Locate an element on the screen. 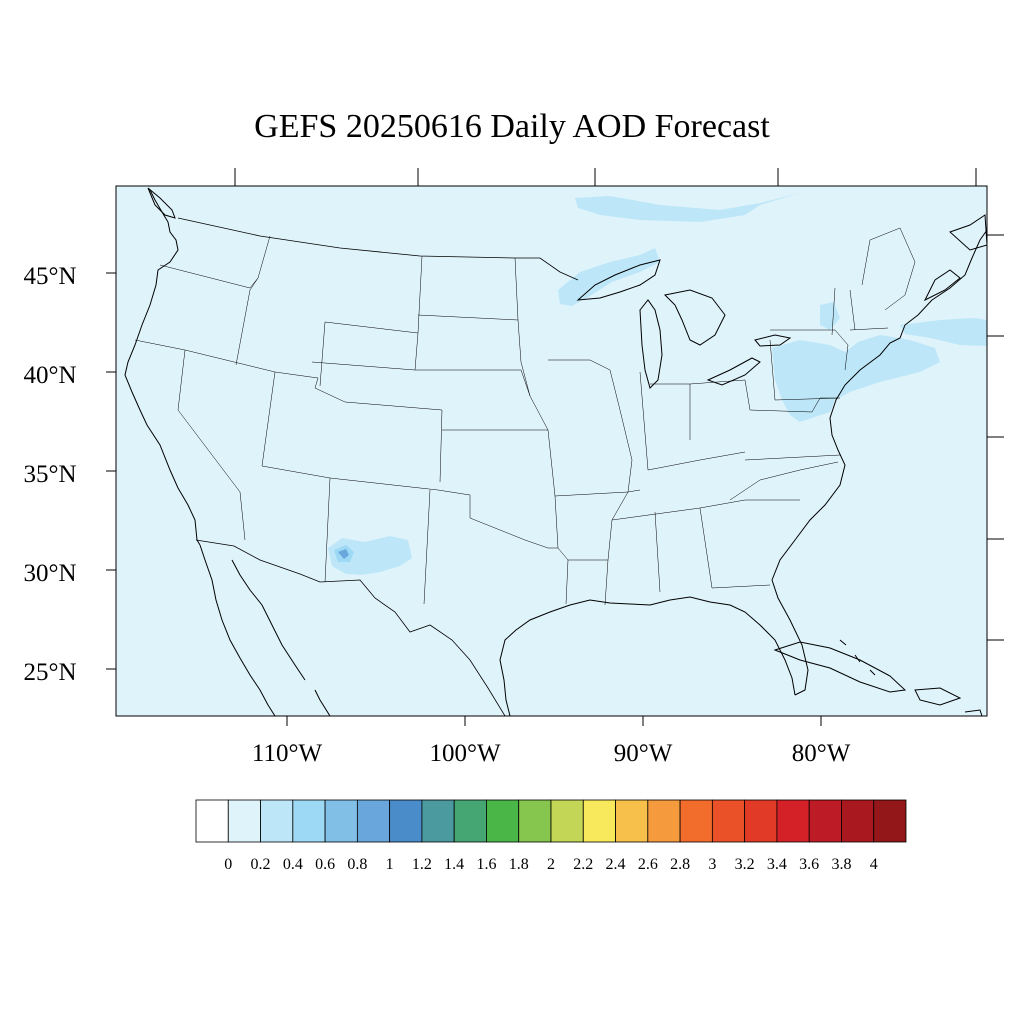 This screenshot has height=1024, width=1024. west-coast is located at coordinates (162, 367).